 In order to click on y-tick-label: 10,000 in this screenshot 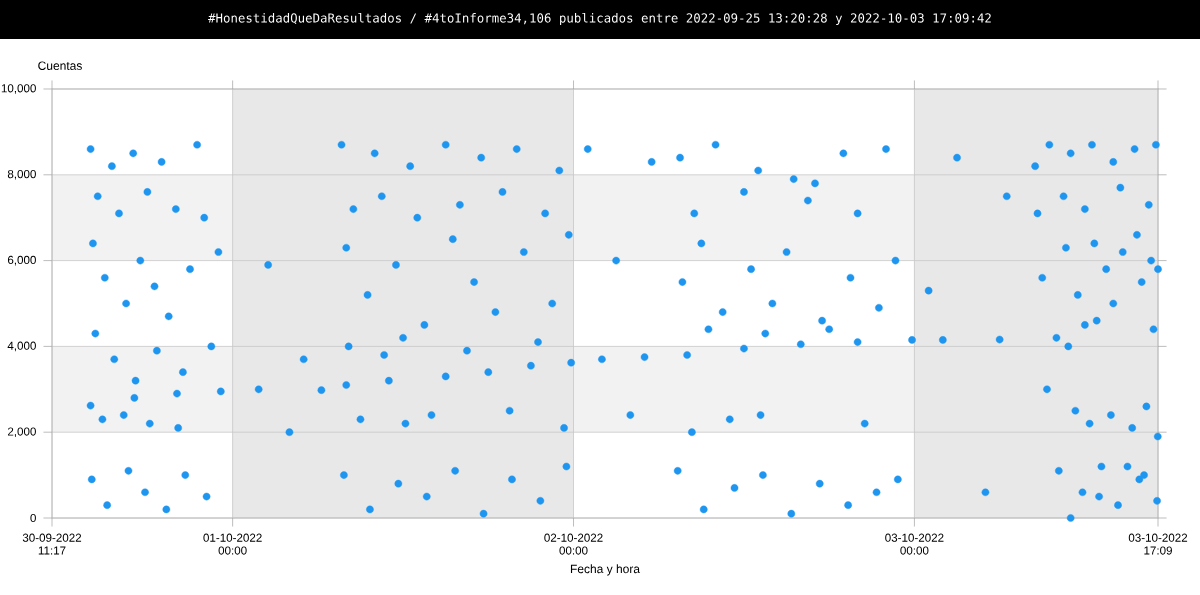, I will do `click(18, 89)`.